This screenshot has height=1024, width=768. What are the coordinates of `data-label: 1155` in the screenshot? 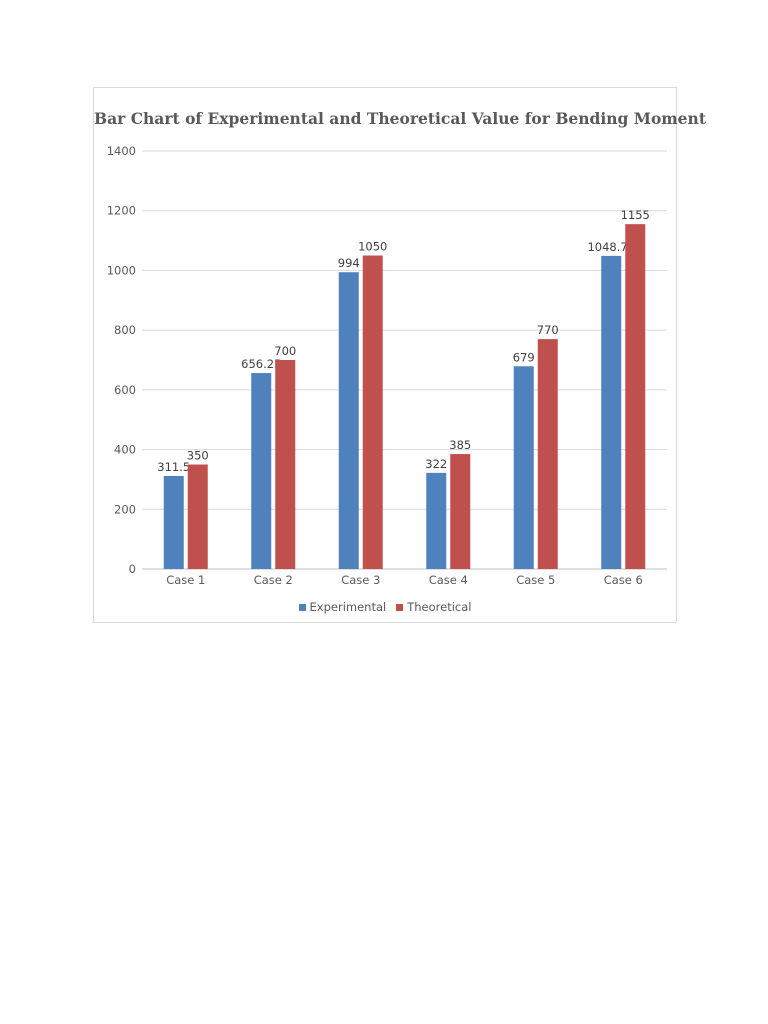 It's located at (635, 215).